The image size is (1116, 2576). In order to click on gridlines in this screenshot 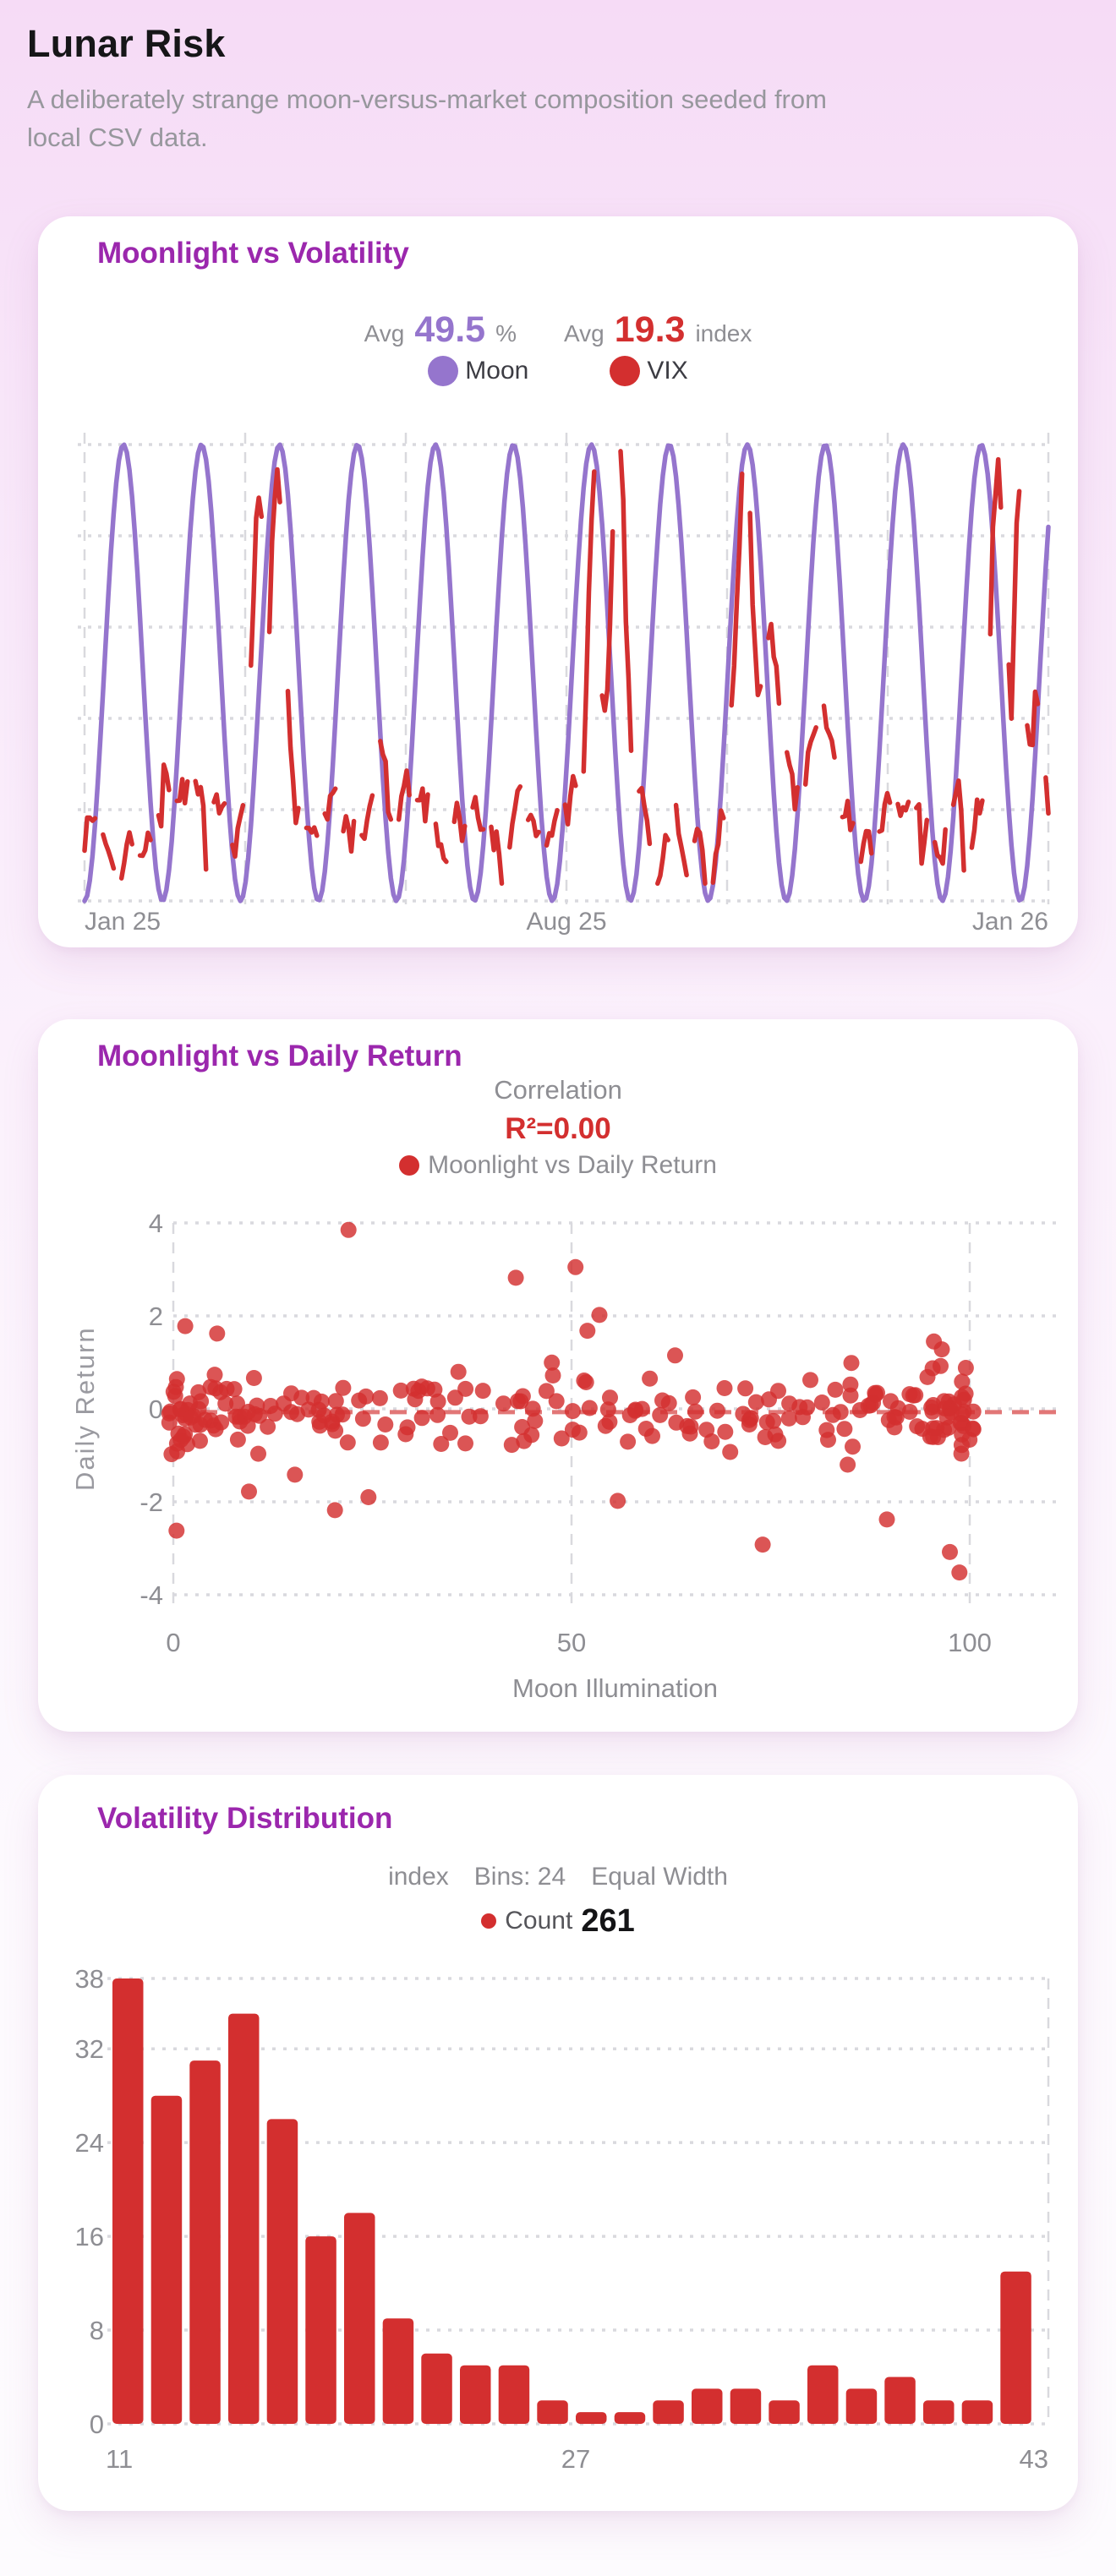, I will do `click(578, 2201)`.